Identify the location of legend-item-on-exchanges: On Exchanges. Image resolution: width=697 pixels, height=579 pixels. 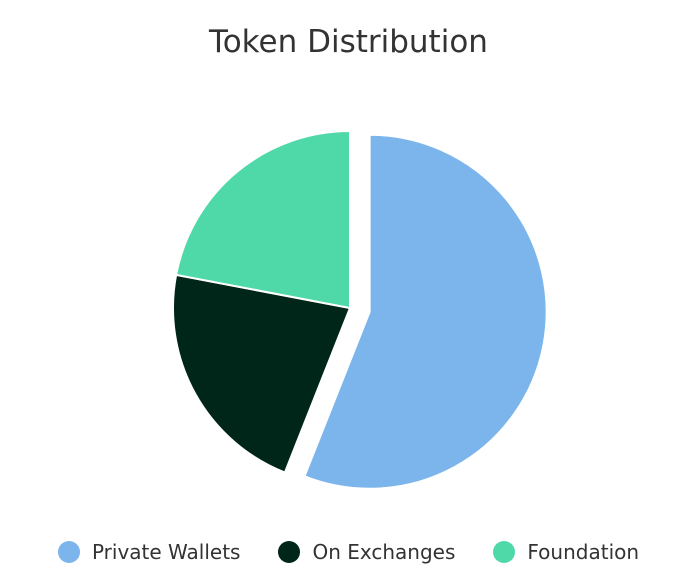
(366, 552).